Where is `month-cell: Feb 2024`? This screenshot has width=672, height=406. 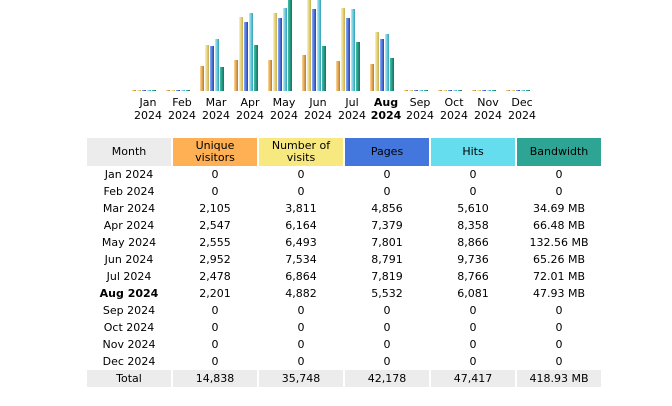
month-cell: Feb 2024 is located at coordinates (129, 191).